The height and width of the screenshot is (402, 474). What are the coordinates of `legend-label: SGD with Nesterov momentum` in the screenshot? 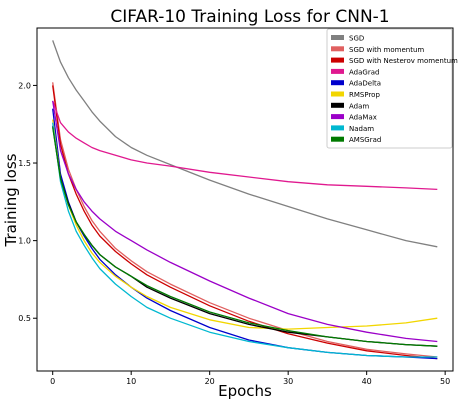 It's located at (403, 61).